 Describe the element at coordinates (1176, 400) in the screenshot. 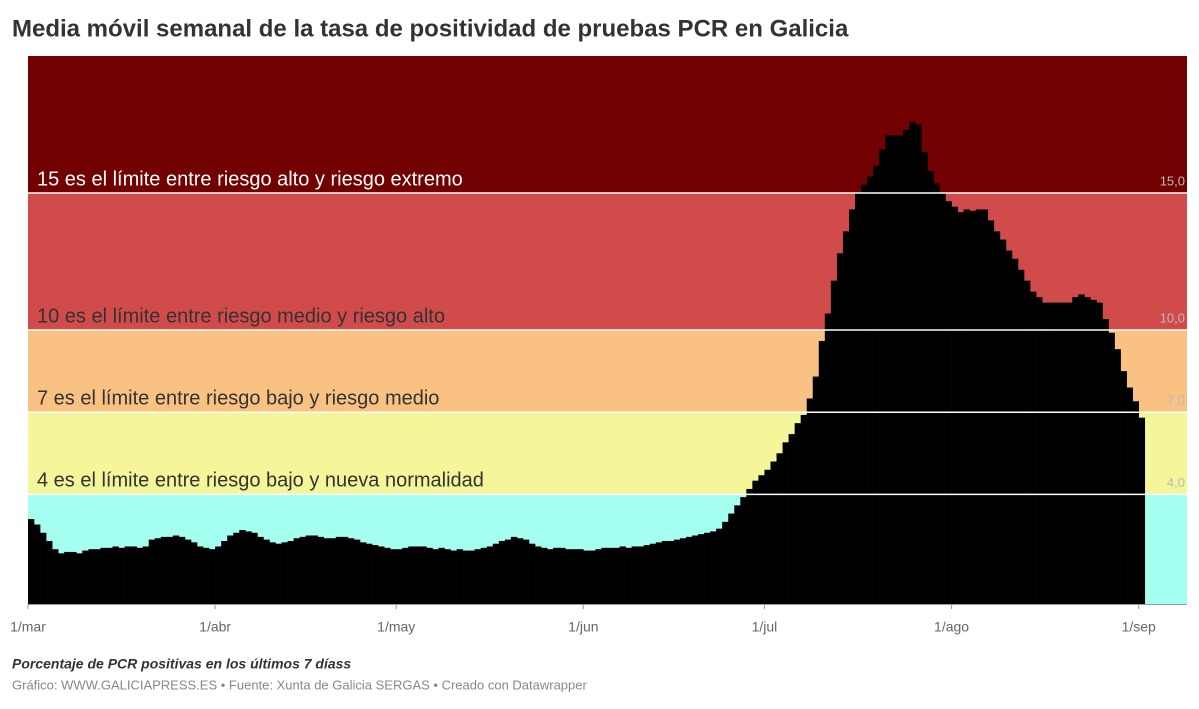

I see `y-tick-label: 7,0` at that location.